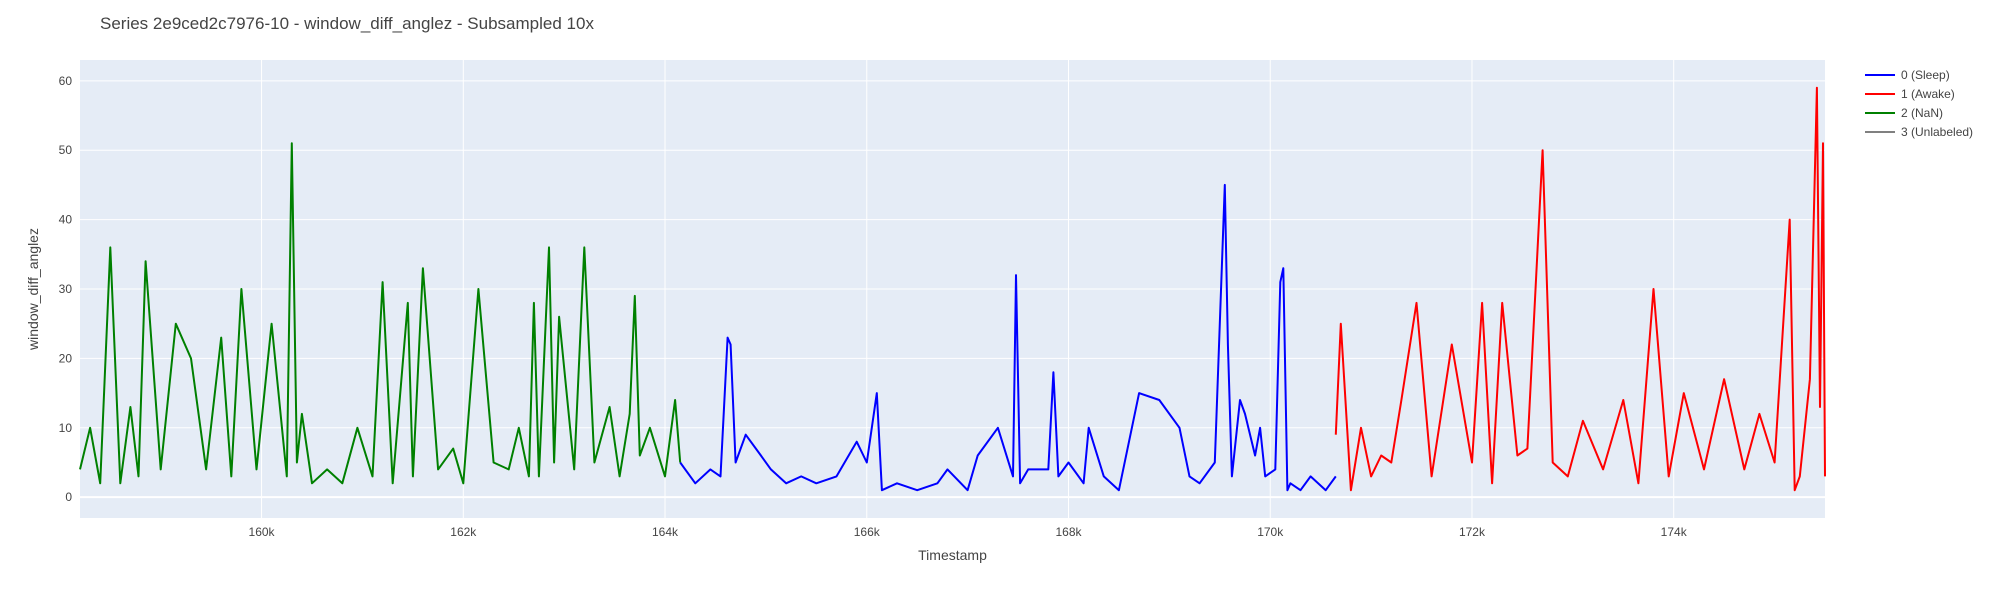 This screenshot has height=600, width=2000. I want to click on legend-label: 2 (NaN), so click(1922, 113).